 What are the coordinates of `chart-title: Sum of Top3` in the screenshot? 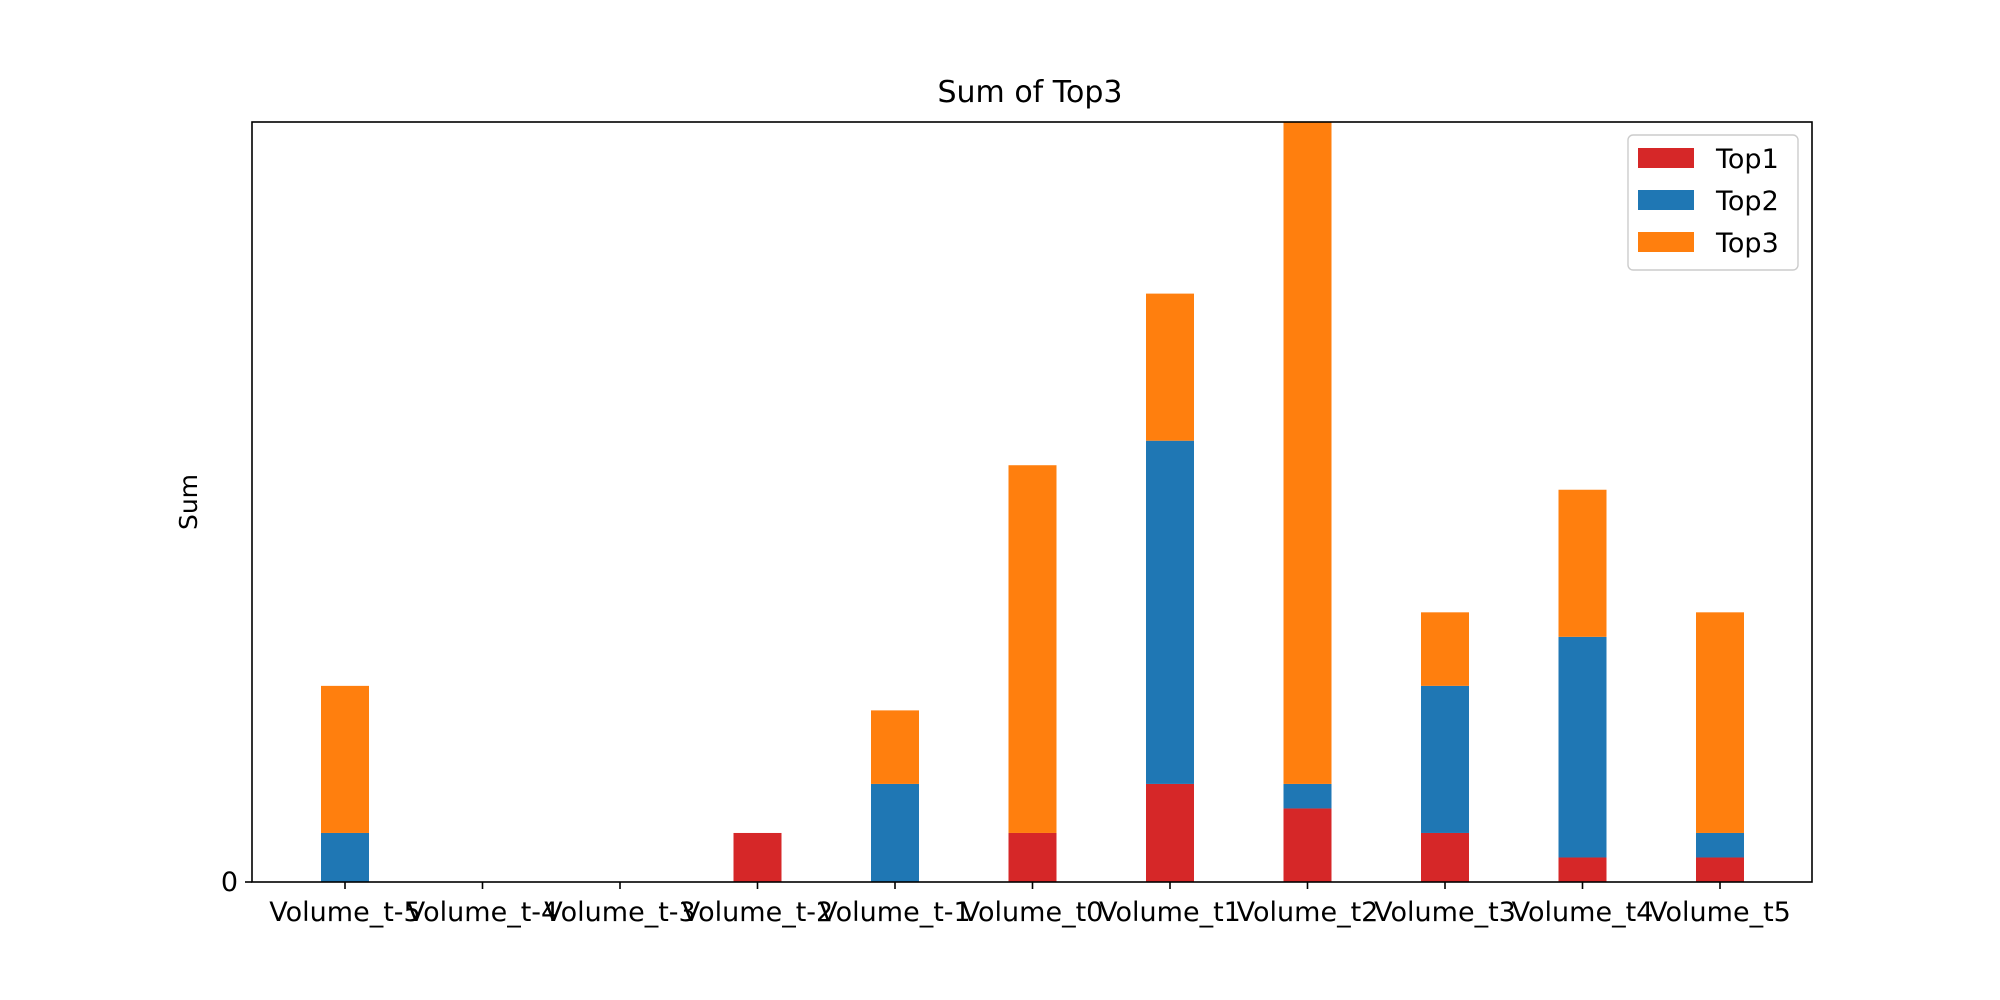 It's located at (1030, 92).